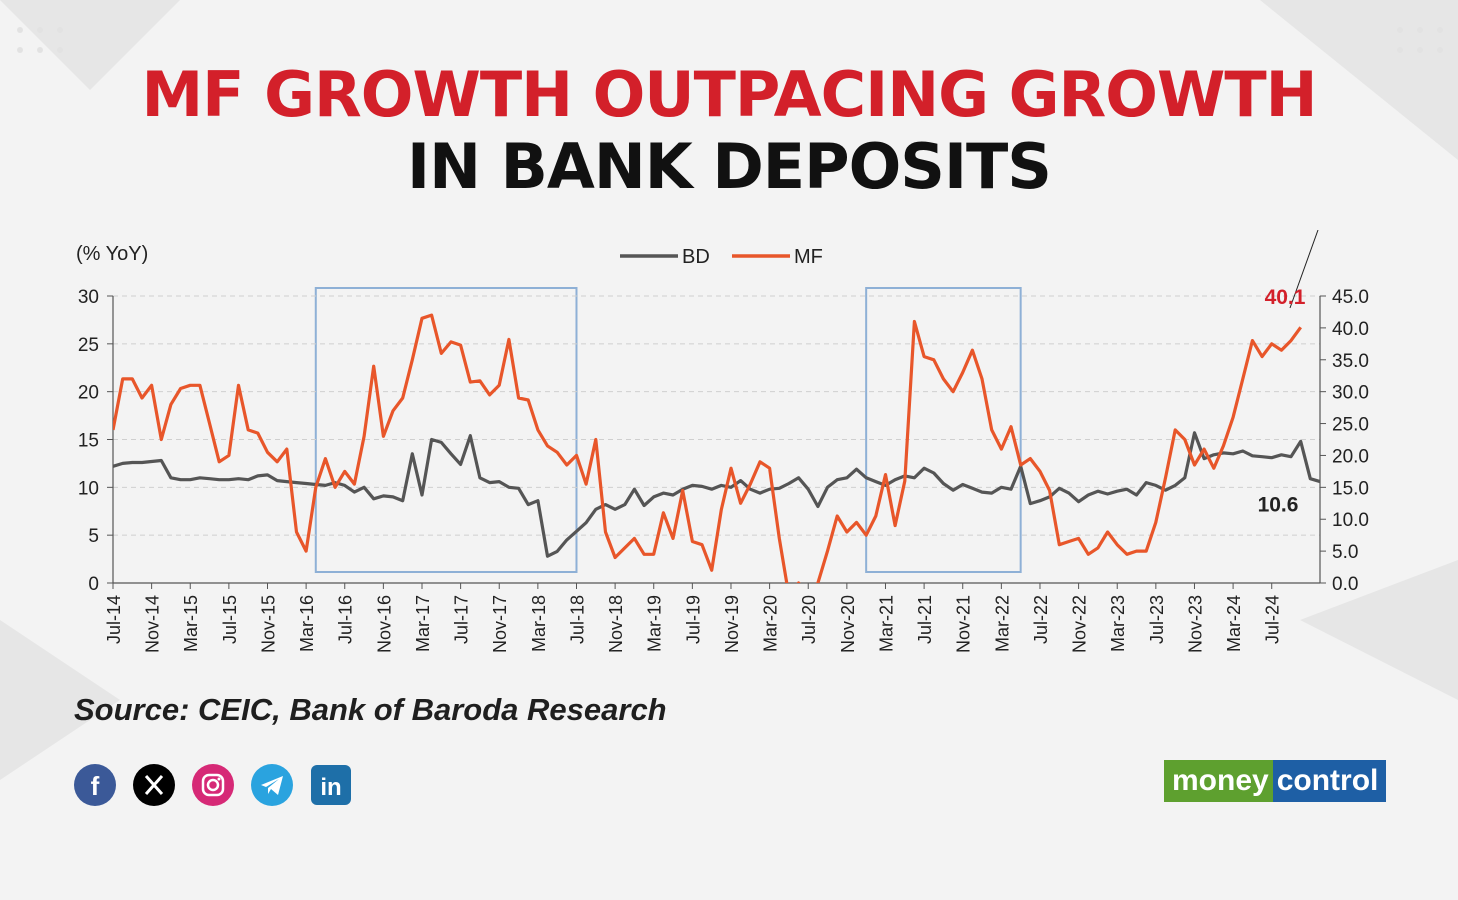  What do you see at coordinates (1273, 619) in the screenshot?
I see `x-tick-label: Jul-24` at bounding box center [1273, 619].